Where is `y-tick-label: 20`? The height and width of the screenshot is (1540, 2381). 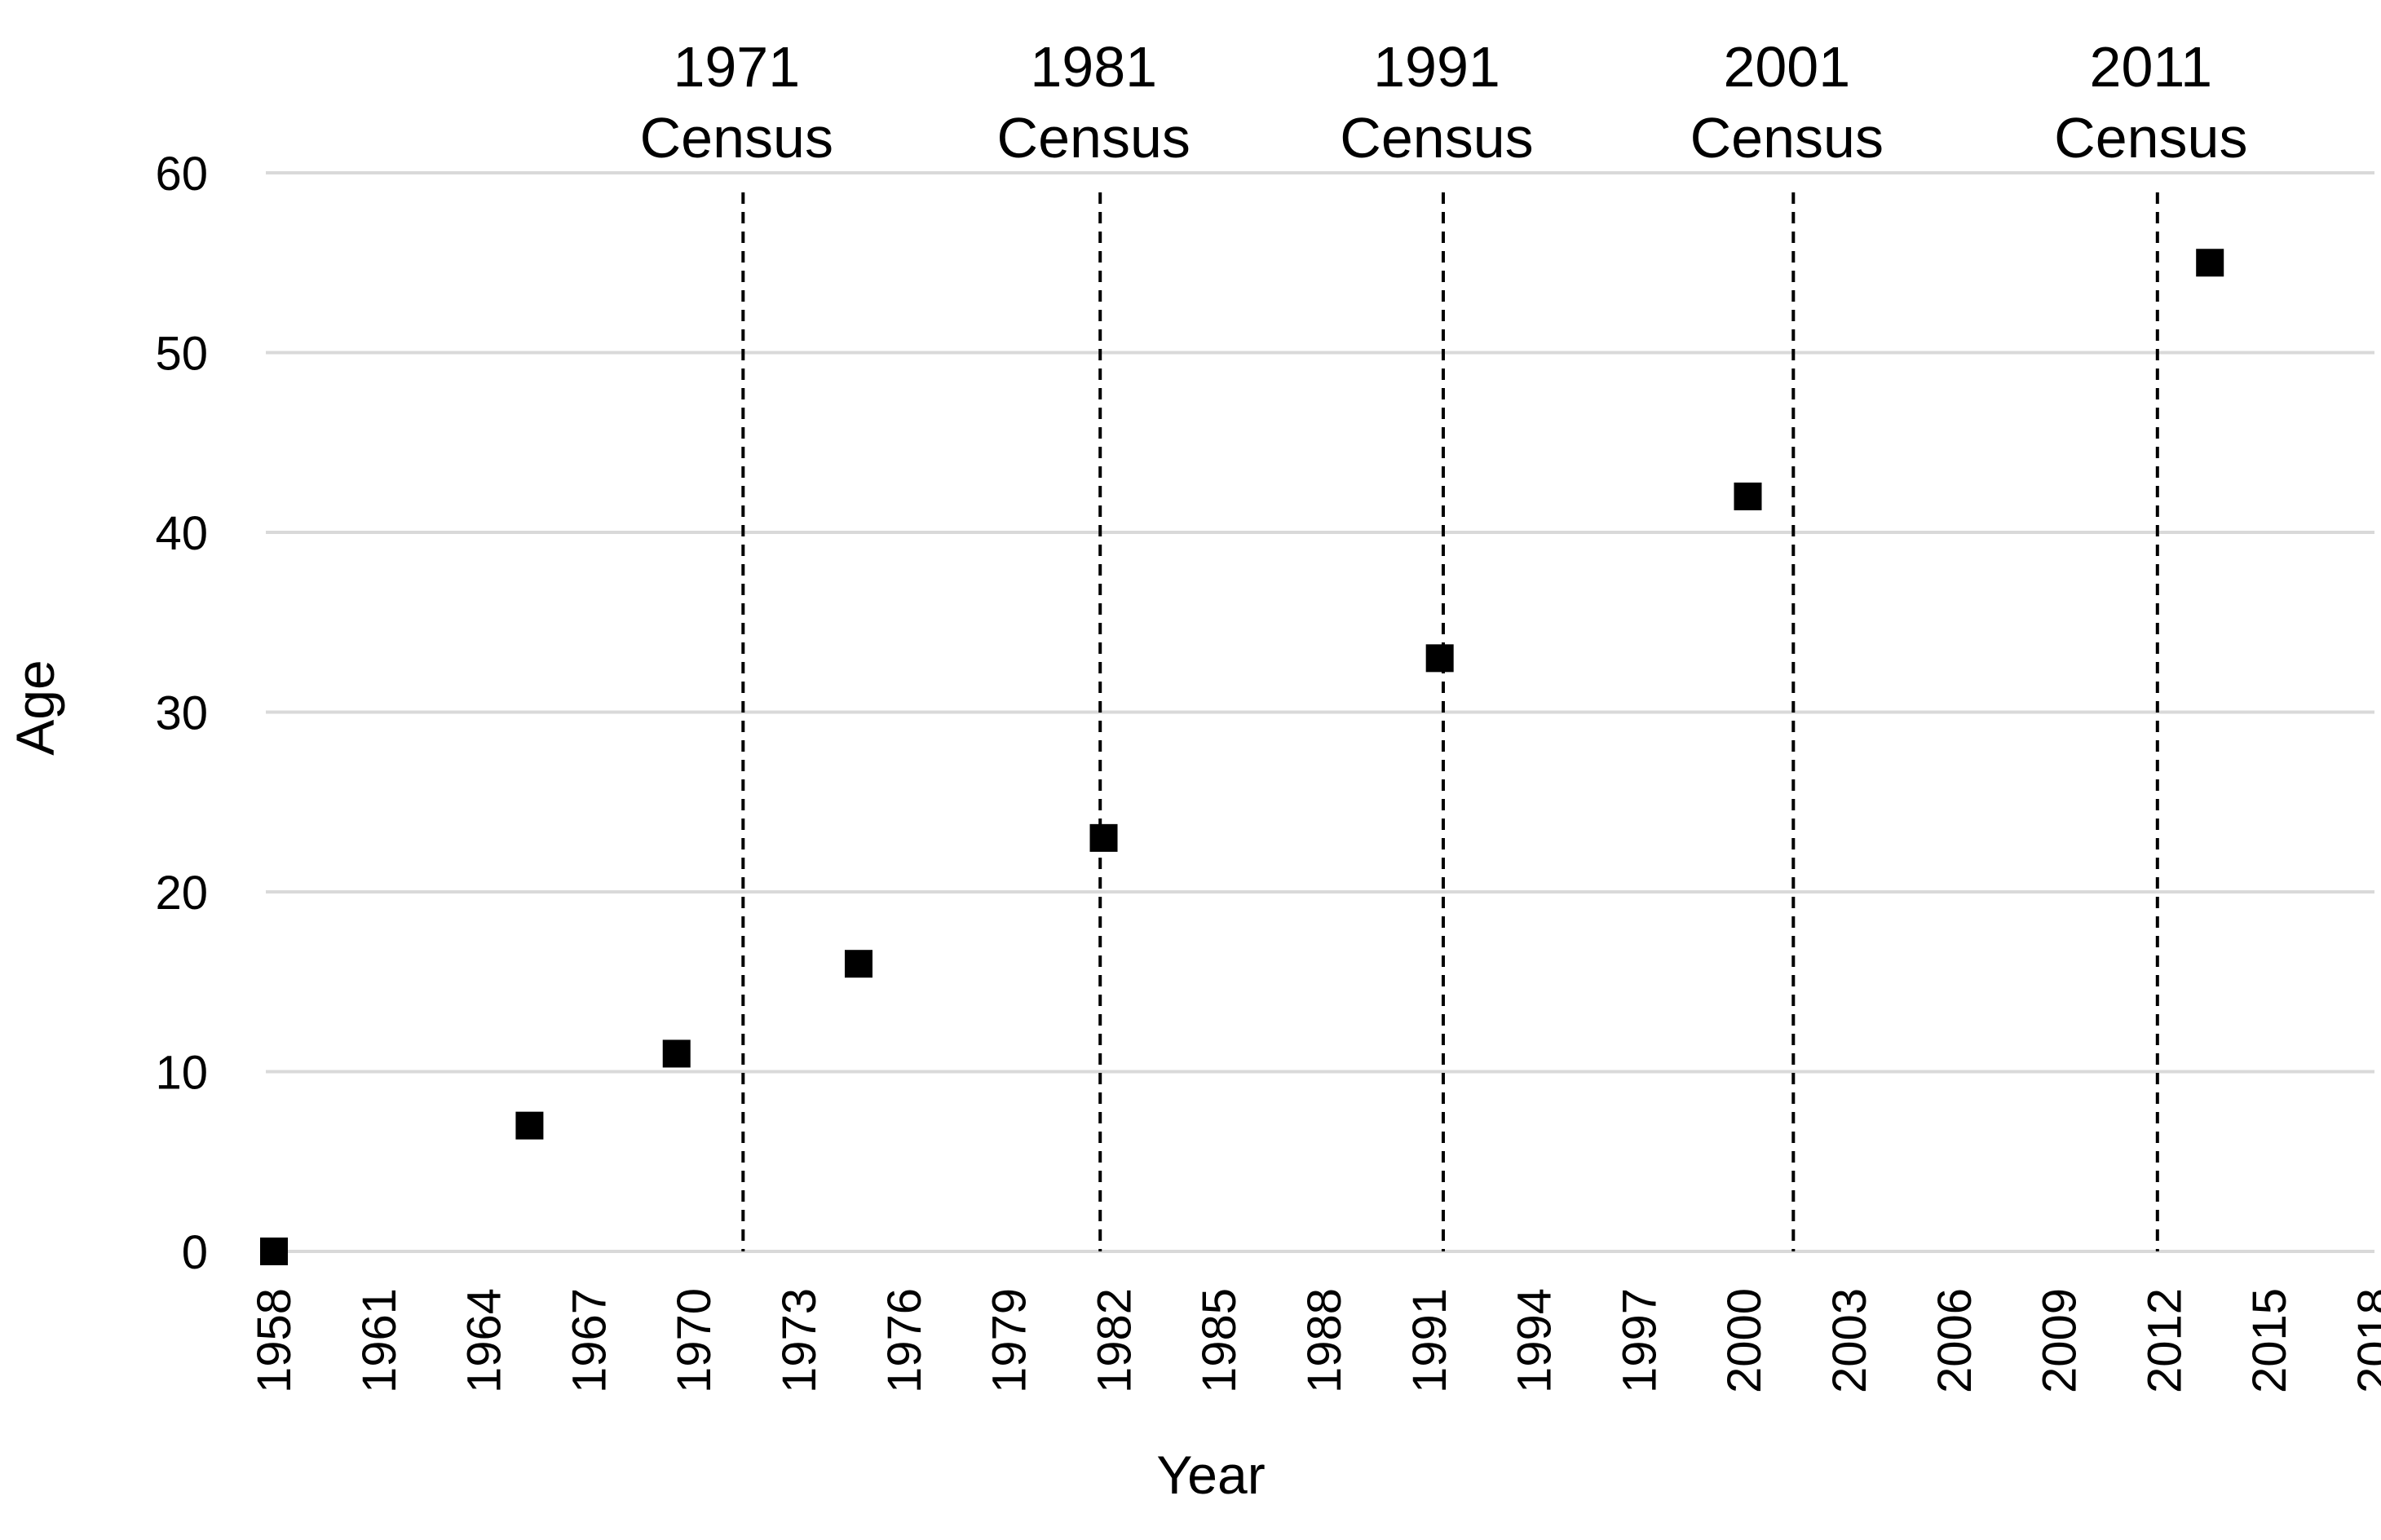 y-tick-label: 20 is located at coordinates (182, 894).